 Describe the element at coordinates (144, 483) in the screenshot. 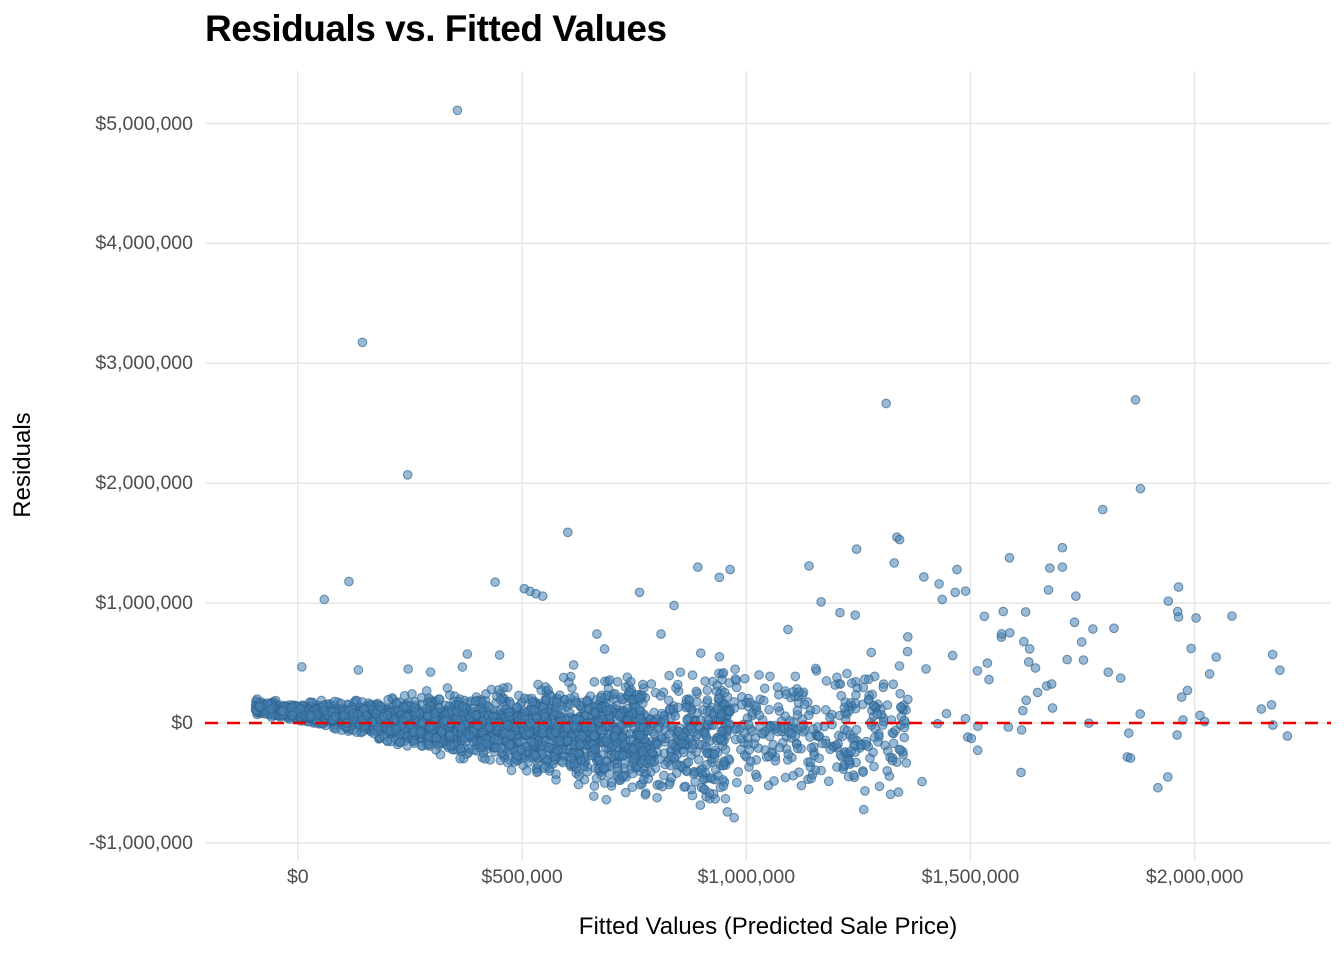

I see `y-tick-label: $2,000,000` at that location.